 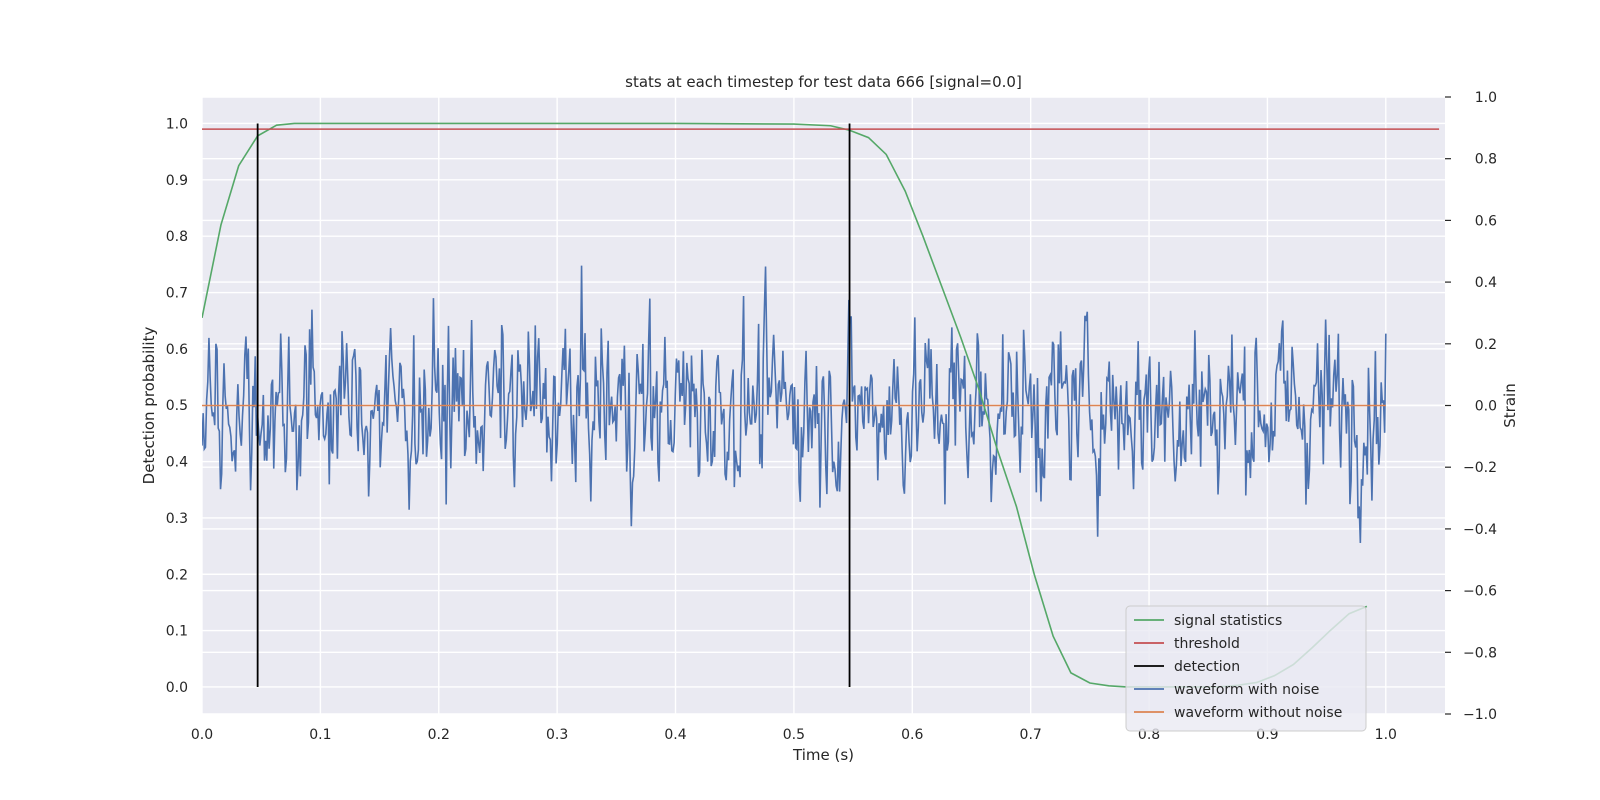 I want to click on legend-label: signal statistics, so click(x=1228, y=621).